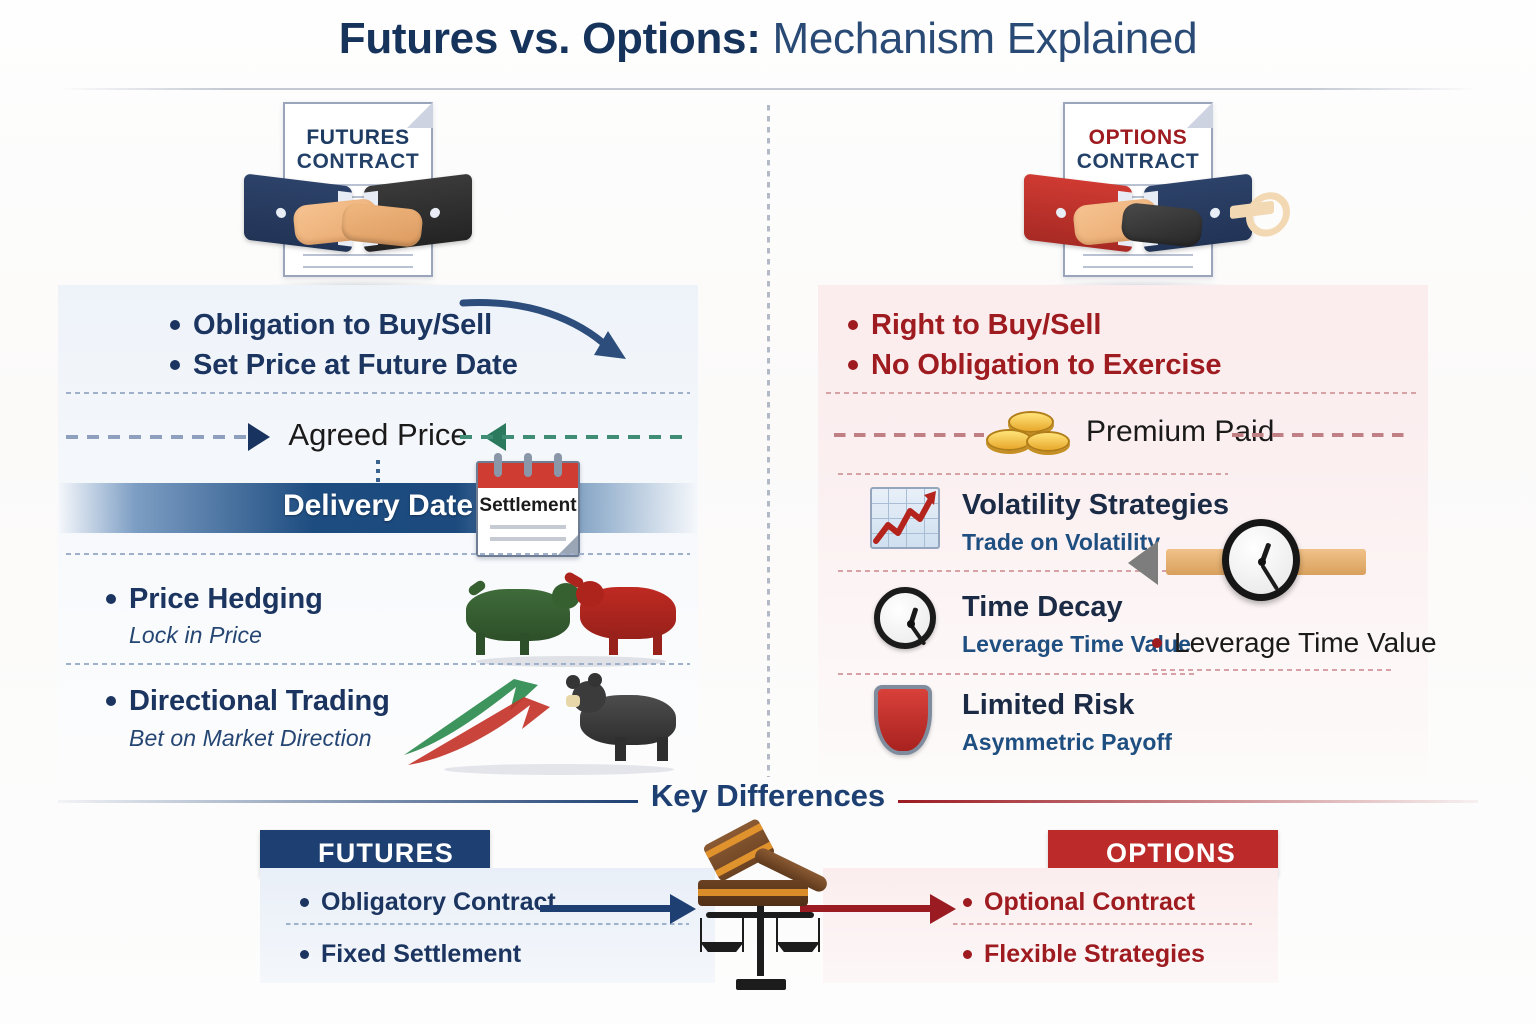 This screenshot has height=1024, width=1536. Describe the element at coordinates (358, 161) in the screenshot. I see `futures-doc-line2: CONTRACT` at that location.